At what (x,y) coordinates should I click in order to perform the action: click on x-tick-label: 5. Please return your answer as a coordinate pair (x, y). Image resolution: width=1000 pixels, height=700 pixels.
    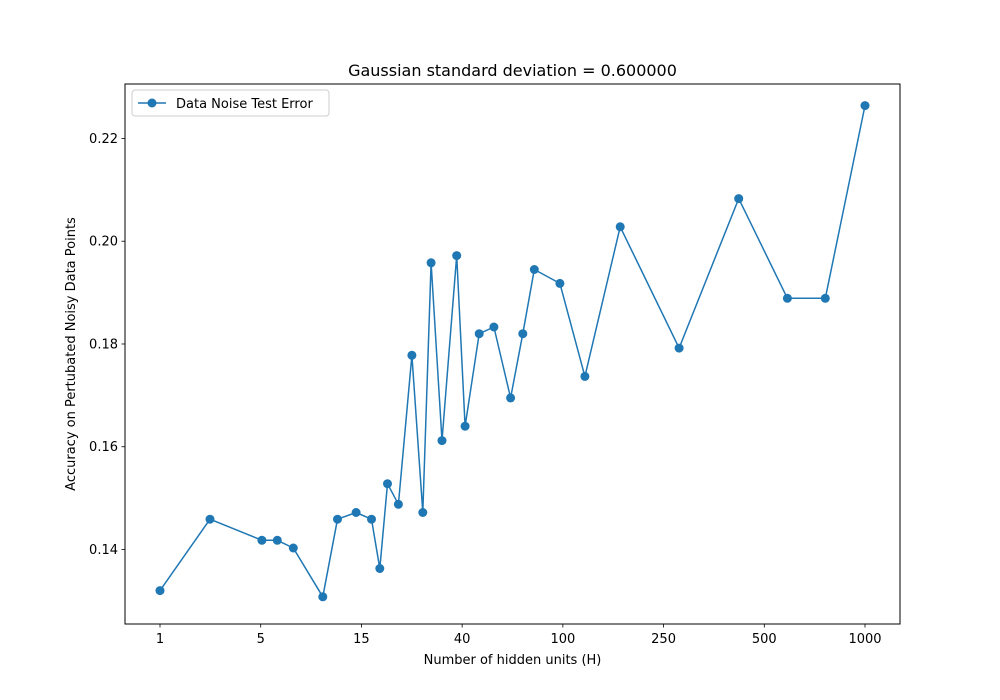
    Looking at the image, I should click on (261, 639).